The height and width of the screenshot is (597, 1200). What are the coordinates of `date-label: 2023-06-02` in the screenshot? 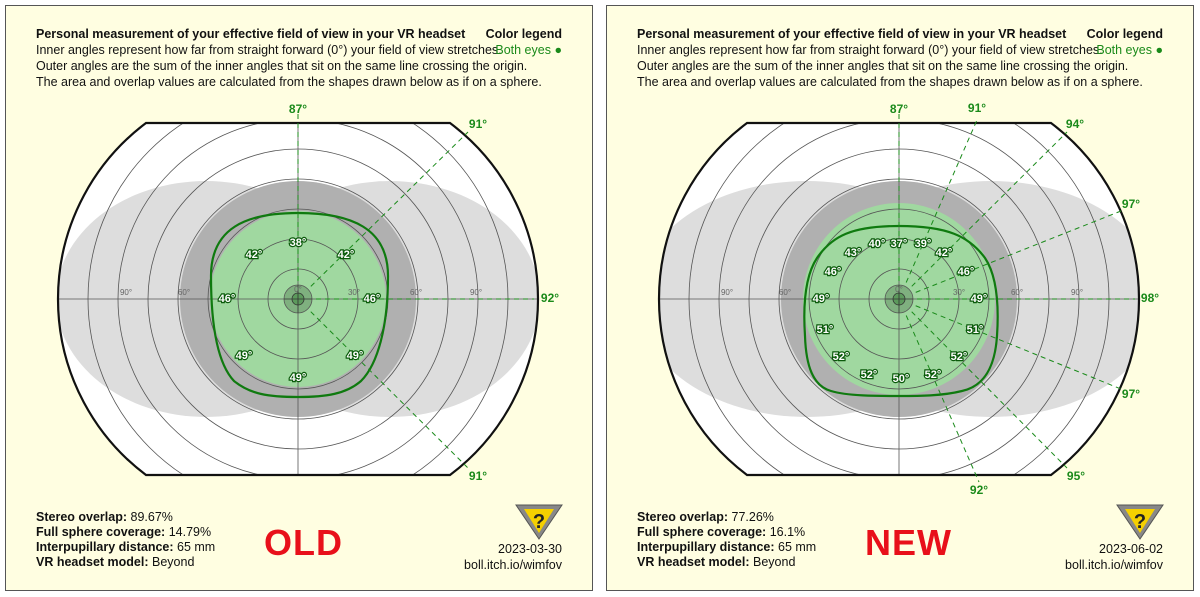 It's located at (1131, 549).